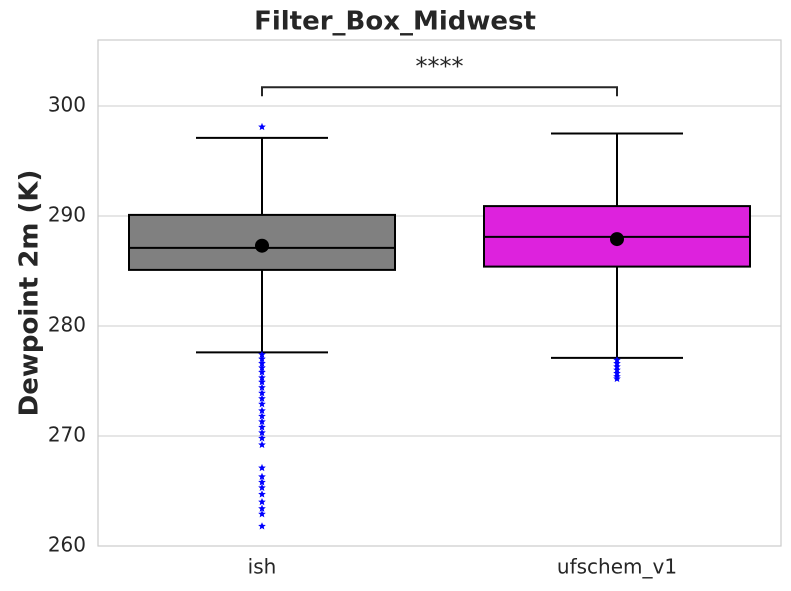 The width and height of the screenshot is (791, 591). I want to click on y-tick-label: 270, so click(67, 435).